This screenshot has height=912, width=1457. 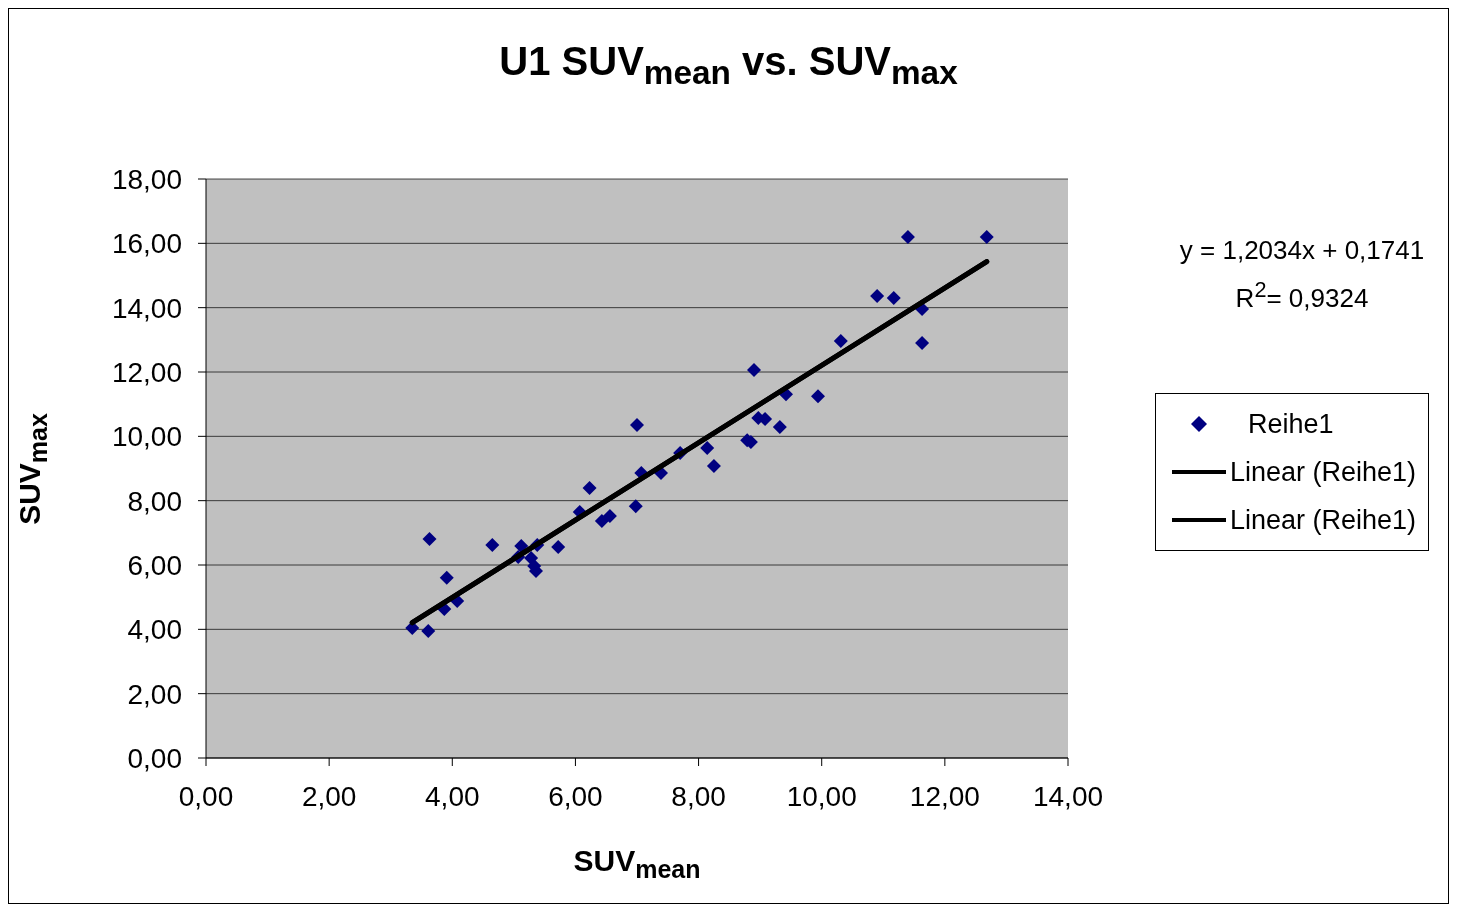 What do you see at coordinates (821, 796) in the screenshot?
I see `x-tick-label: 10,00` at bounding box center [821, 796].